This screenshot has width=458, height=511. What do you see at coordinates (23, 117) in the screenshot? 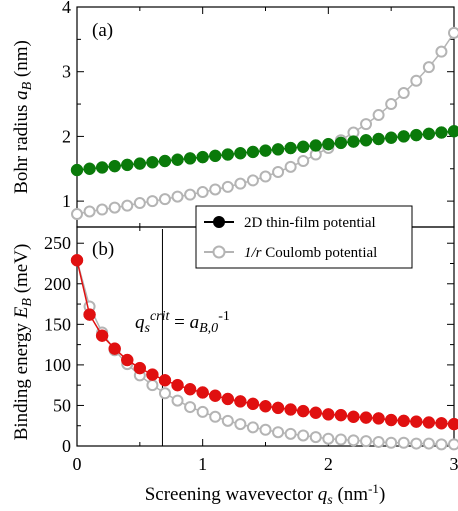
I see `panel-a-ylabel: Bohr radius aB (nm)` at bounding box center [23, 117].